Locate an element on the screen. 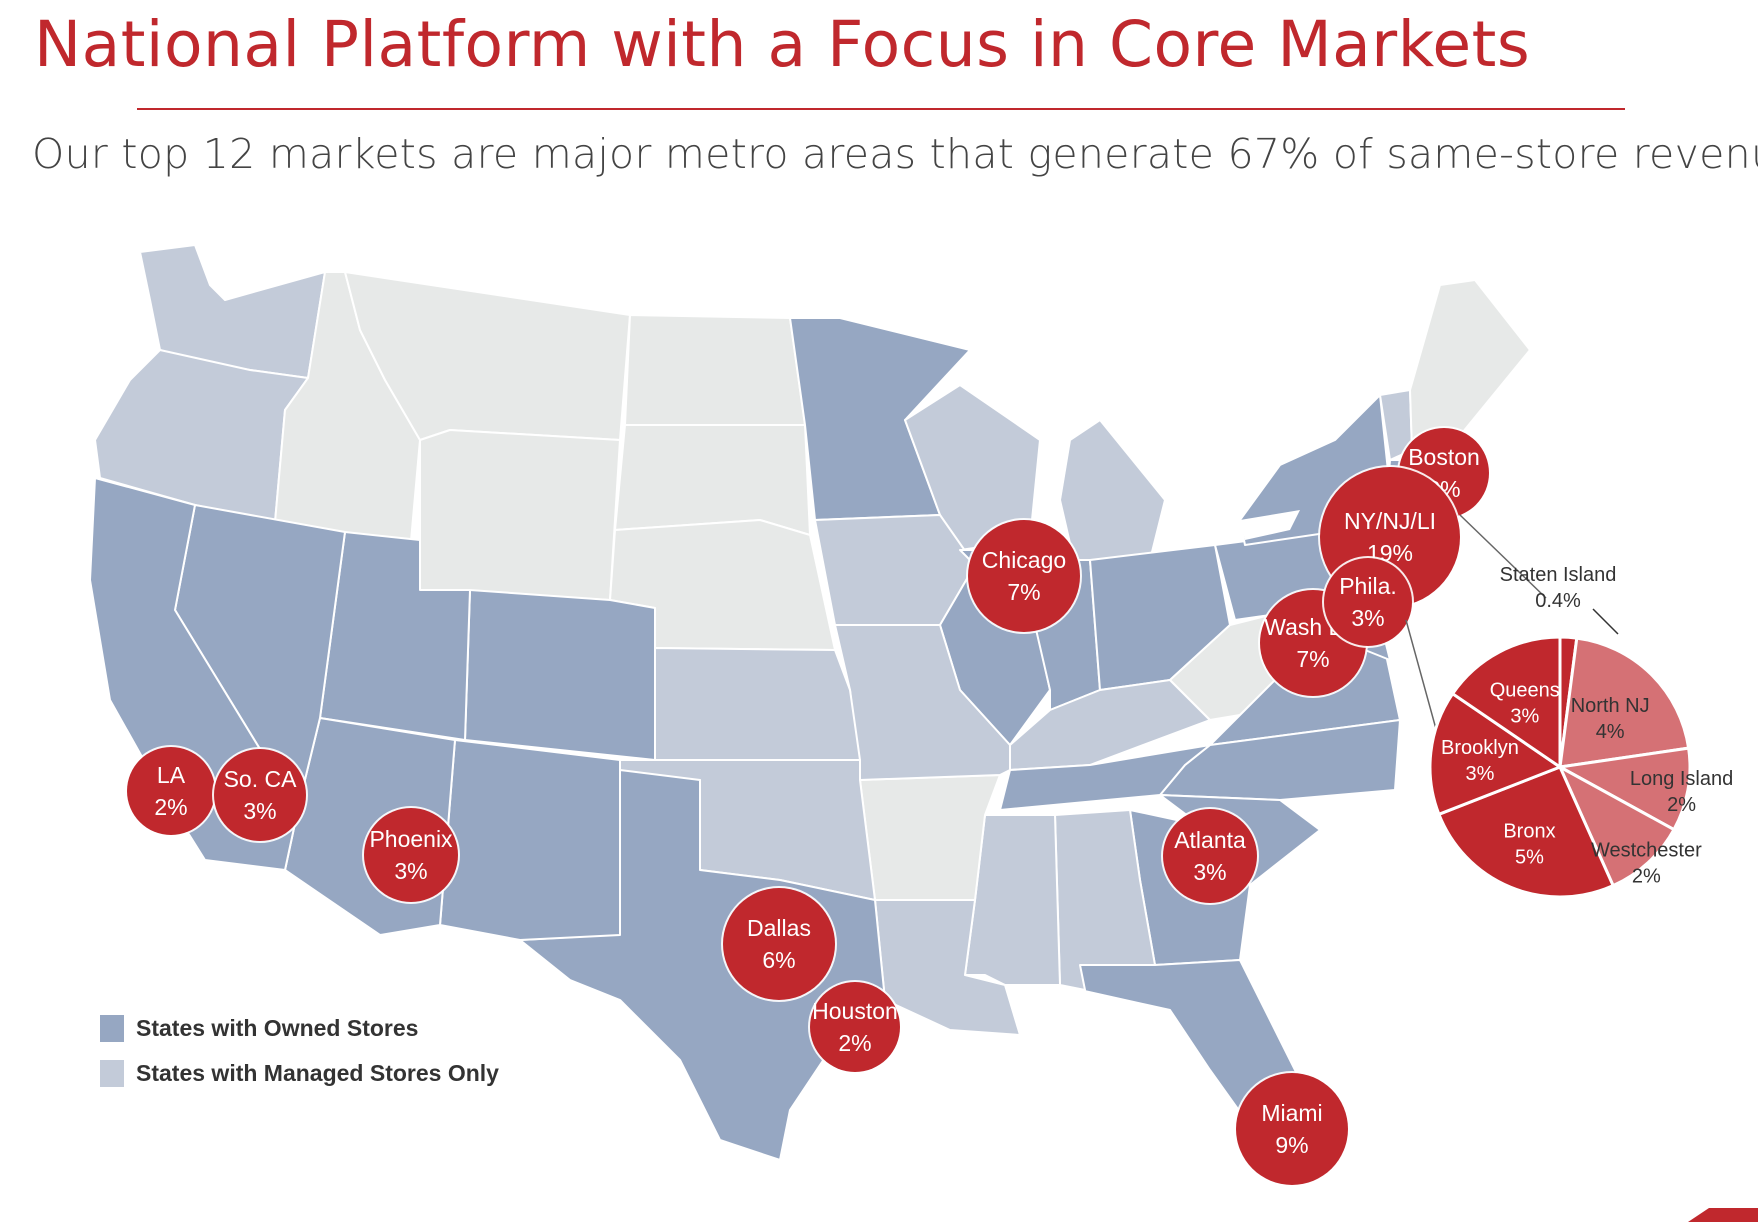  market-name: Atlanta is located at coordinates (1210, 840).